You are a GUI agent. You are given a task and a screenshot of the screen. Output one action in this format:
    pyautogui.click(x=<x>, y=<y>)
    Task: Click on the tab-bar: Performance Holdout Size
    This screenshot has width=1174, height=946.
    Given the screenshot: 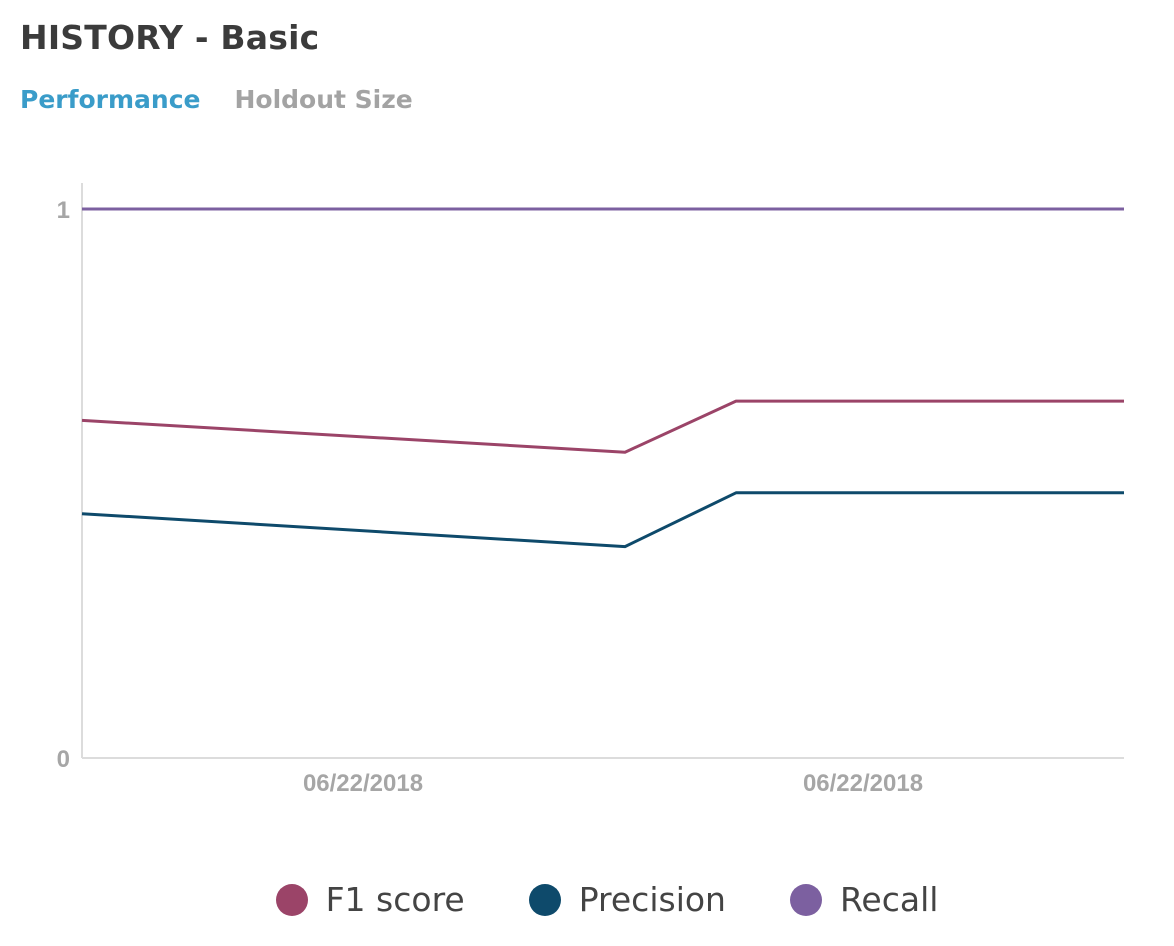 What is the action you would take?
    pyautogui.click(x=216, y=99)
    